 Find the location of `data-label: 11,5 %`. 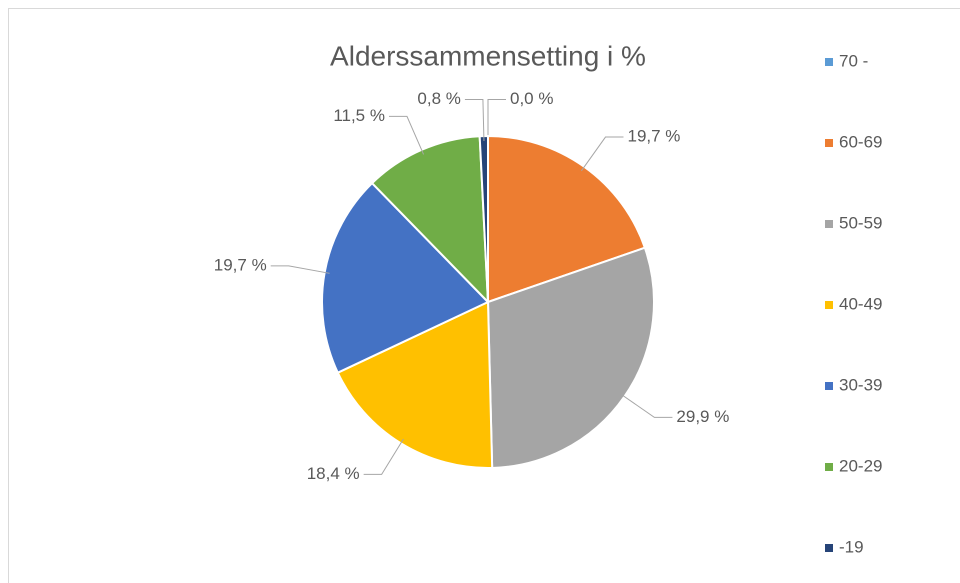

data-label: 11,5 % is located at coordinates (359, 115).